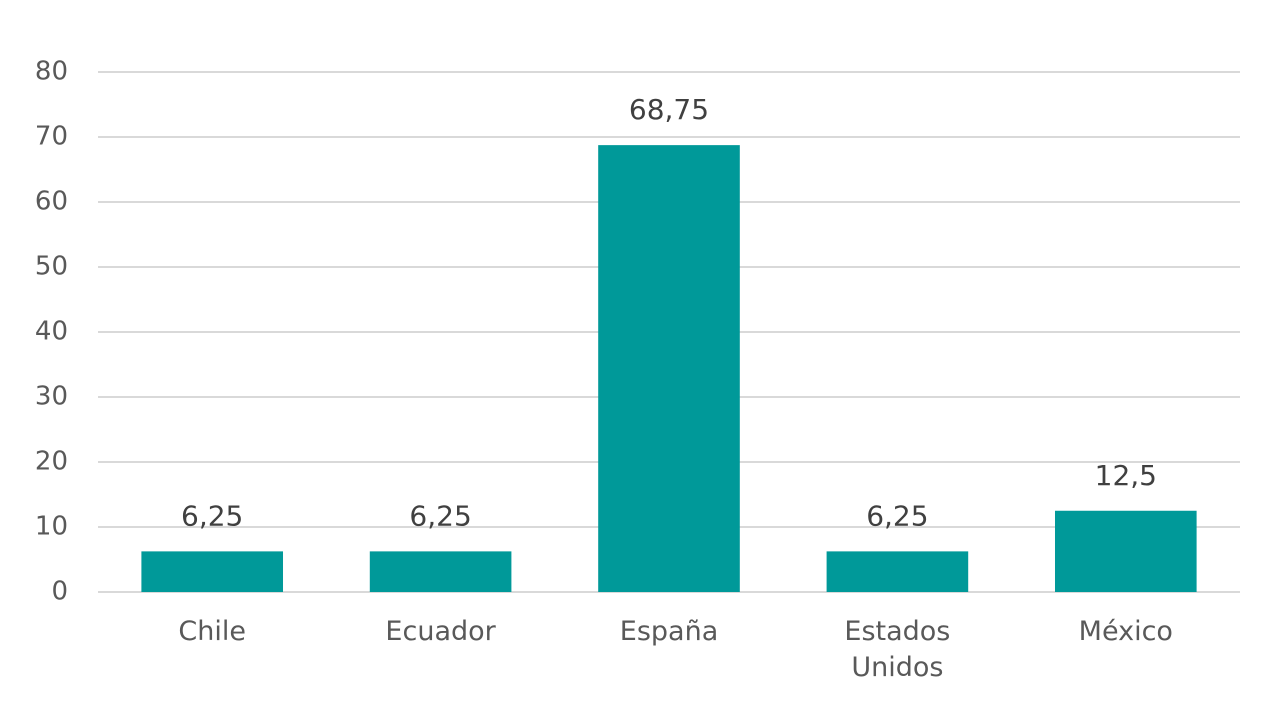 The width and height of the screenshot is (1280, 720). I want to click on x-tick-label: Chile, so click(212, 631).